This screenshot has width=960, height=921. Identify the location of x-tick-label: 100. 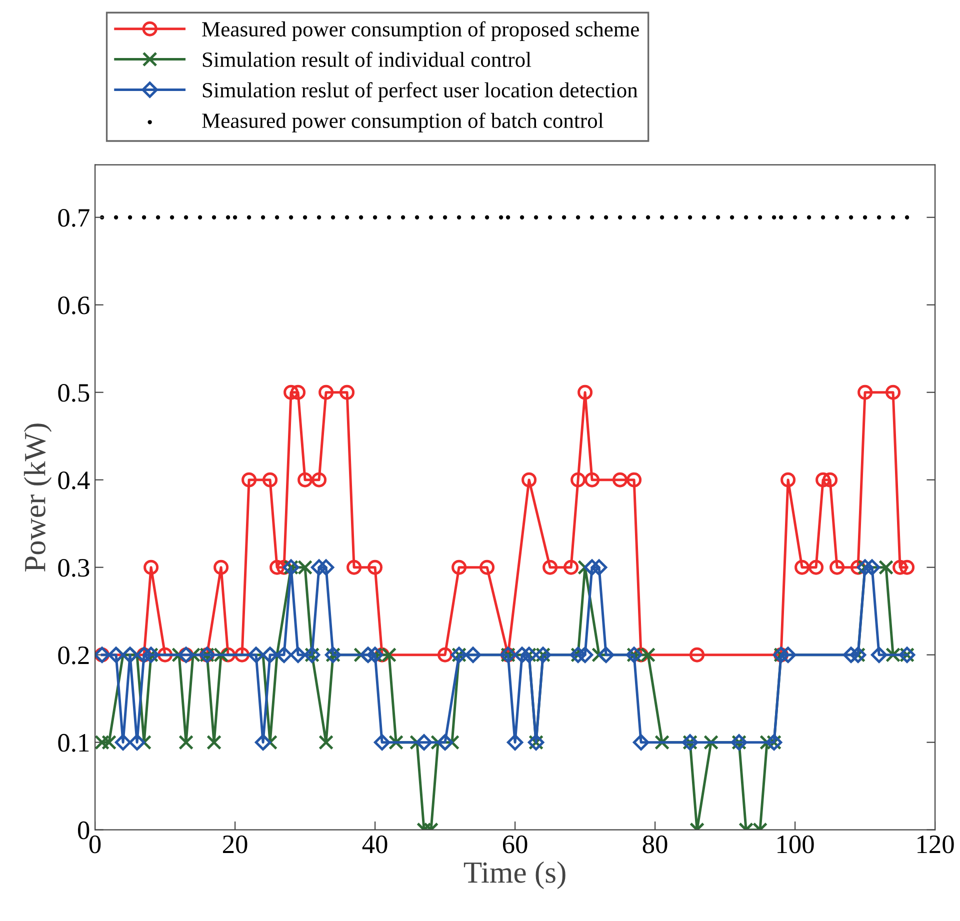
(796, 844).